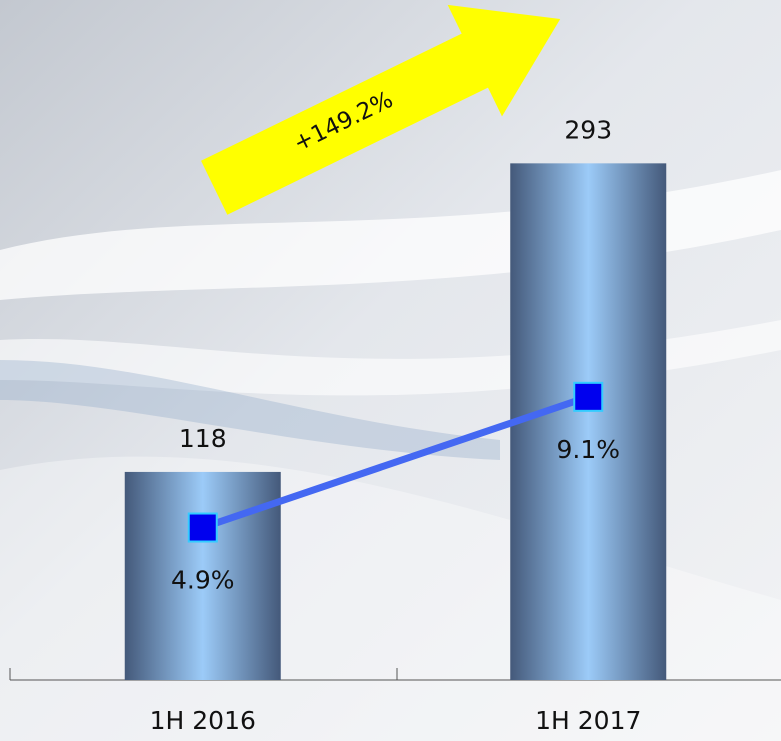  I want to click on line-value-label: 4.9%, so click(203, 580).